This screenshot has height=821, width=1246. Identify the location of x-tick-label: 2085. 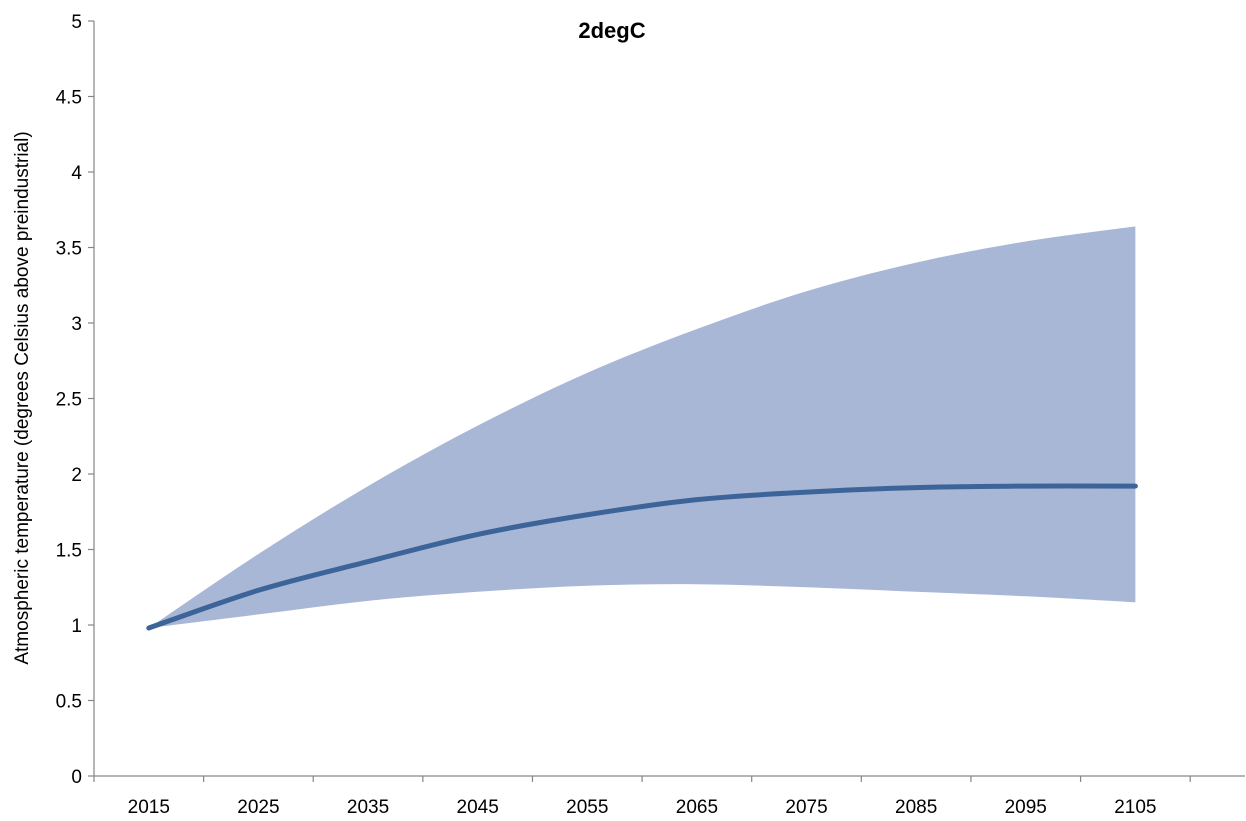
(916, 807).